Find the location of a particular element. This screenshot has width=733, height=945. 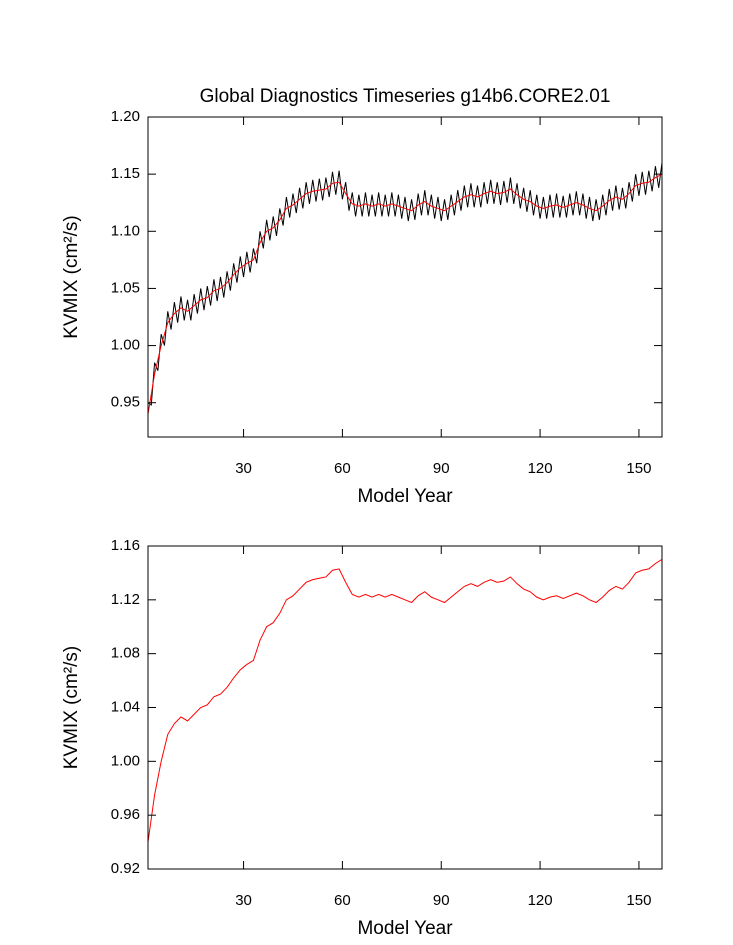

y-tick-label: 1.04 is located at coordinates (125, 706).